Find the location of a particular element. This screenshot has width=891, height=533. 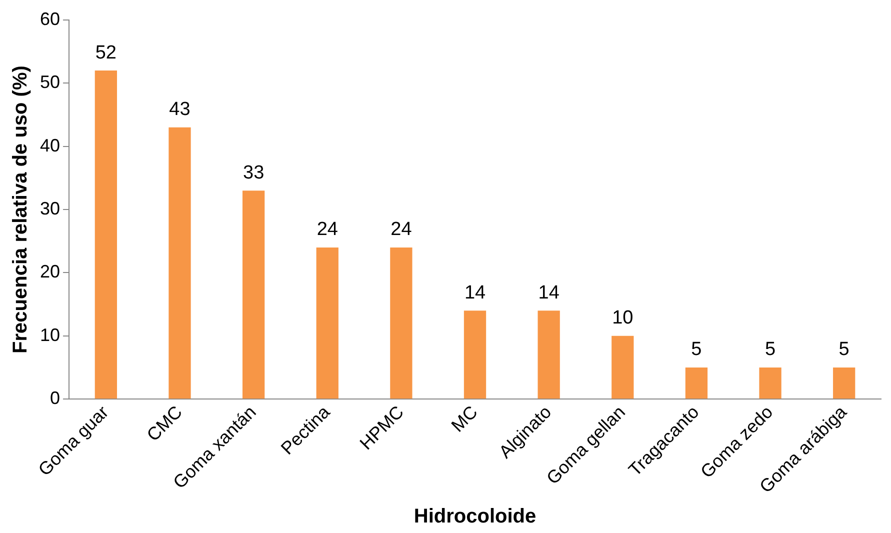

y-tick-label: 20 is located at coordinates (50, 272).